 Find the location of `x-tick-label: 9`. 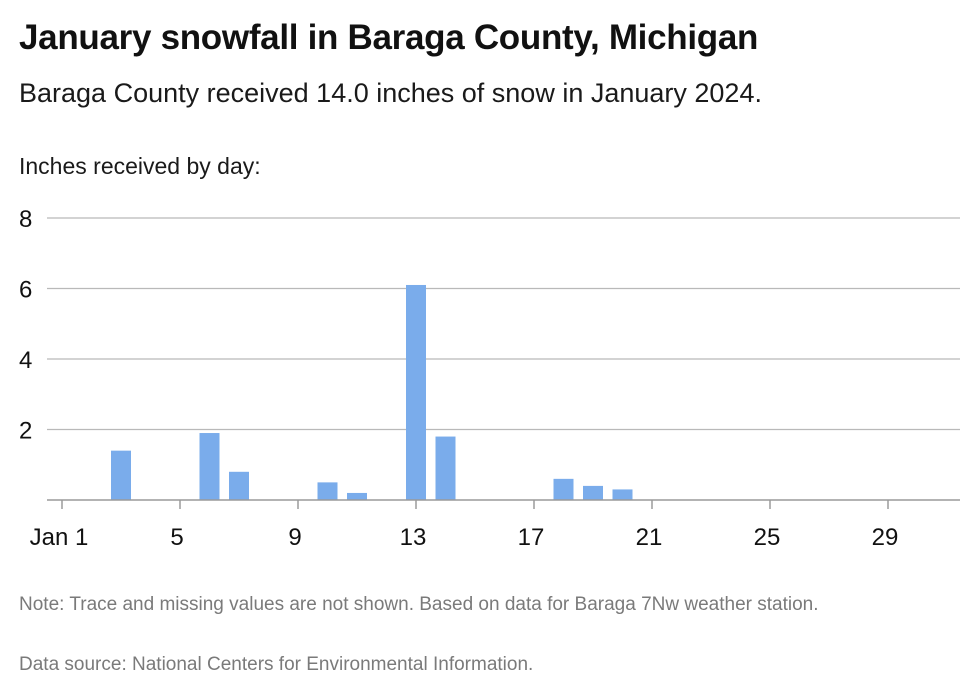

x-tick-label: 9 is located at coordinates (294, 537).